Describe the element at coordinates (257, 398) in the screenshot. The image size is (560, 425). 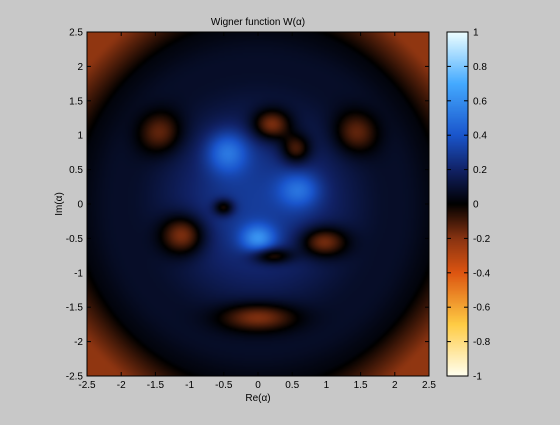
I see `x-axis-label: Re(α)` at that location.